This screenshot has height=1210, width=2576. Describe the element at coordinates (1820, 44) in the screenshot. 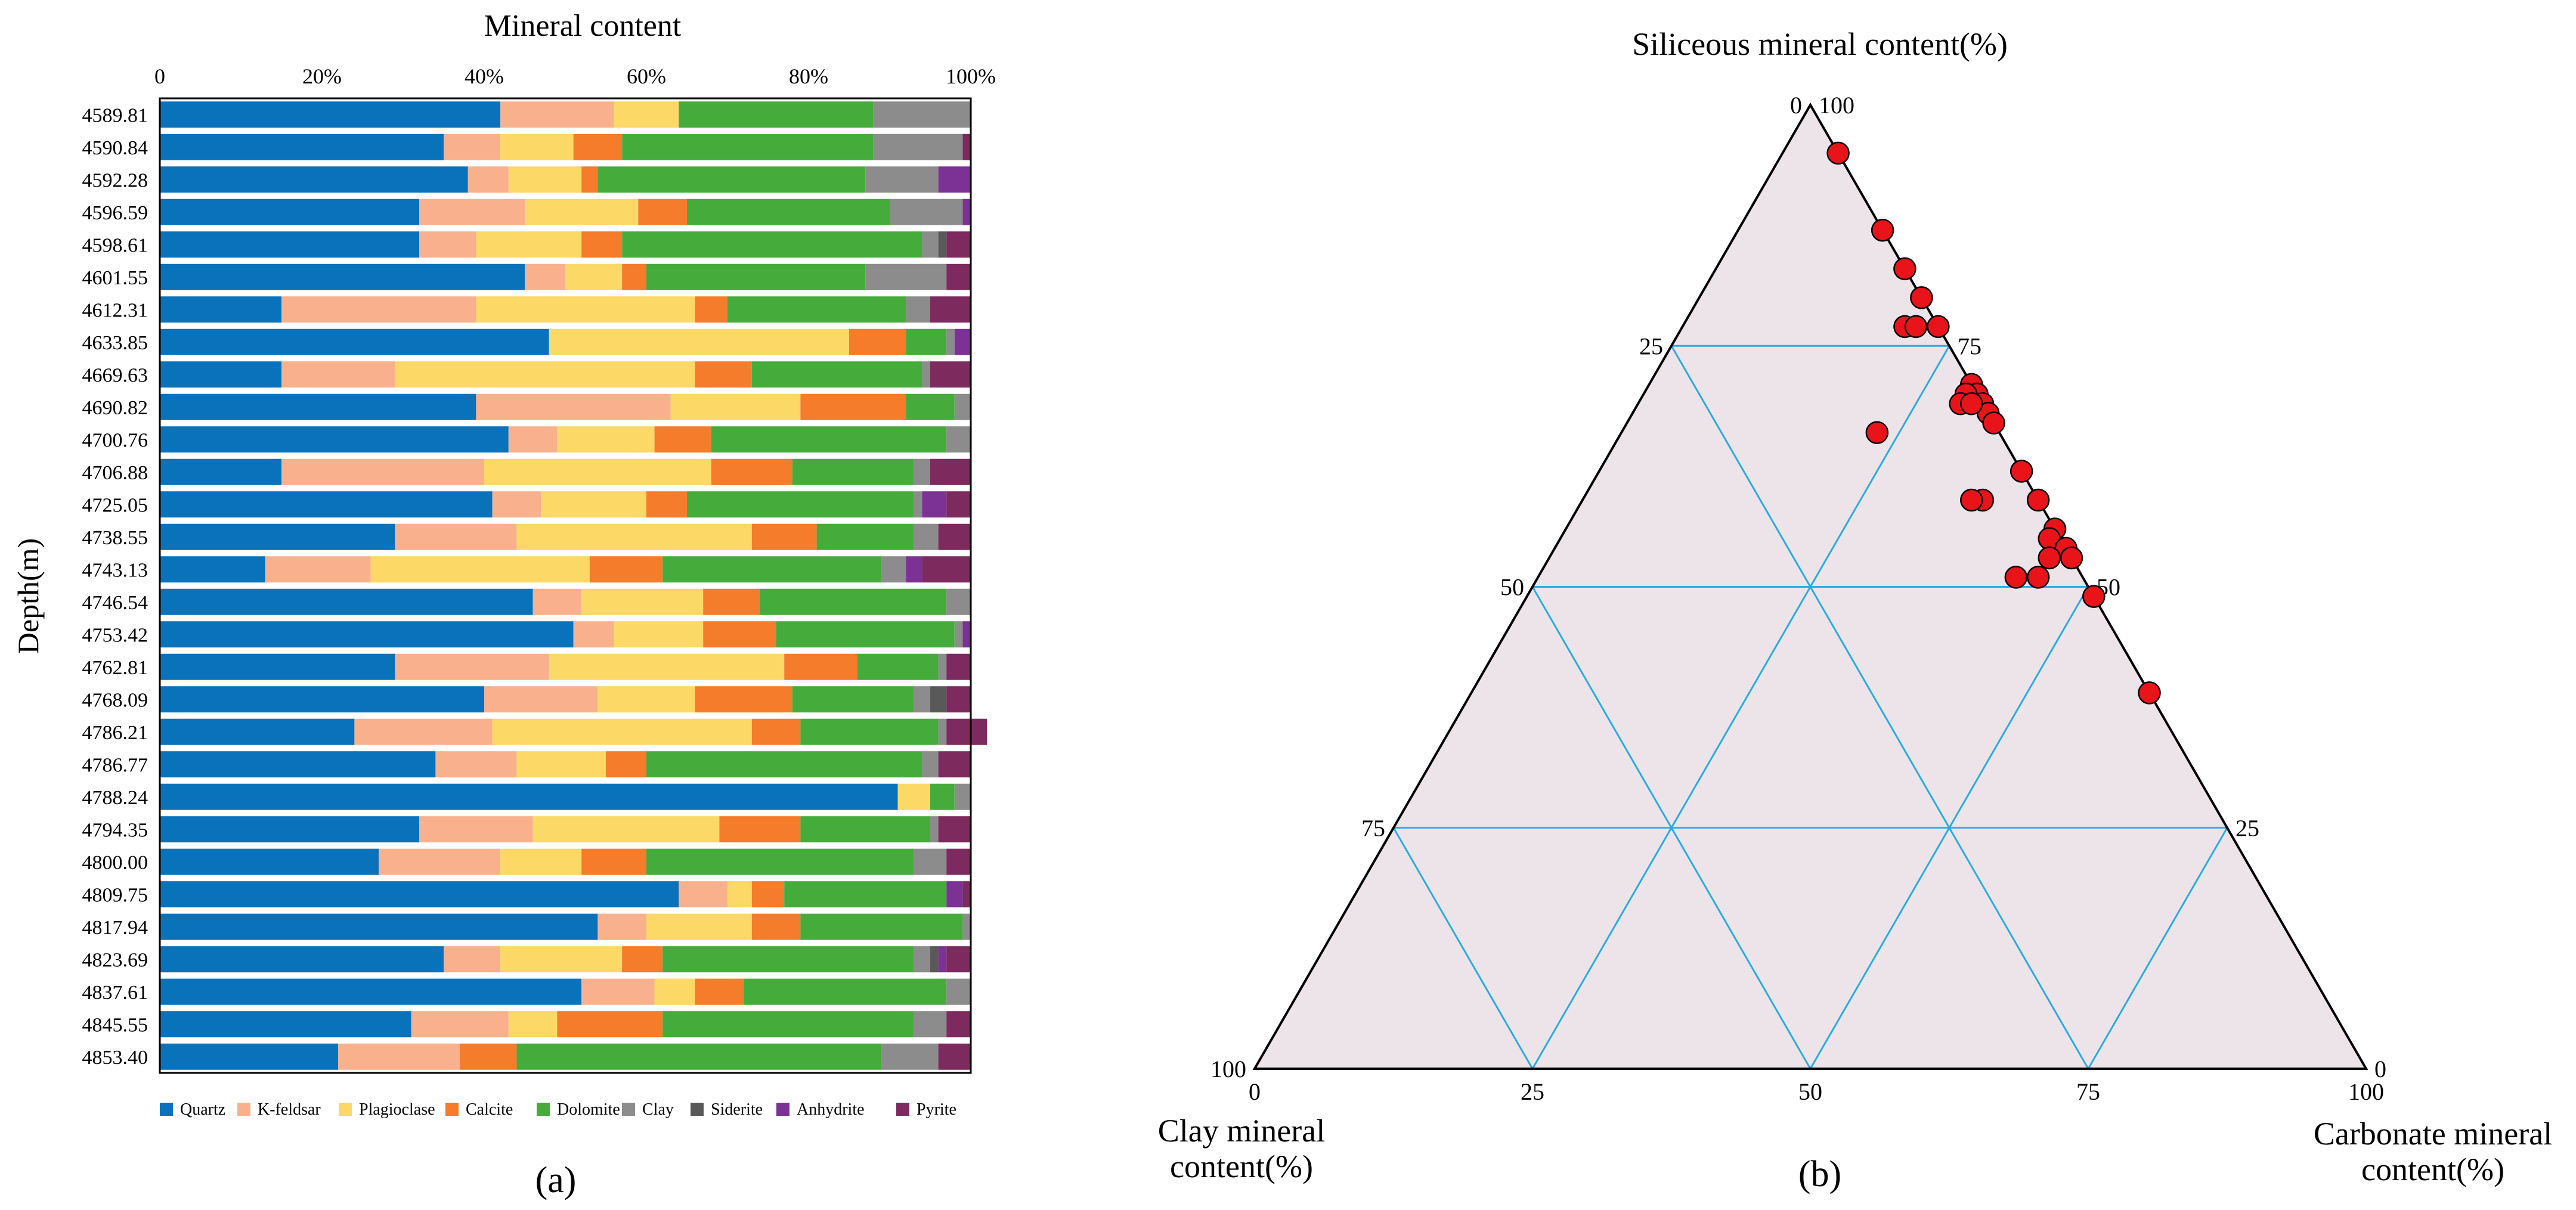

I see `top-axis-title: Siliceous mineral content(%)` at that location.